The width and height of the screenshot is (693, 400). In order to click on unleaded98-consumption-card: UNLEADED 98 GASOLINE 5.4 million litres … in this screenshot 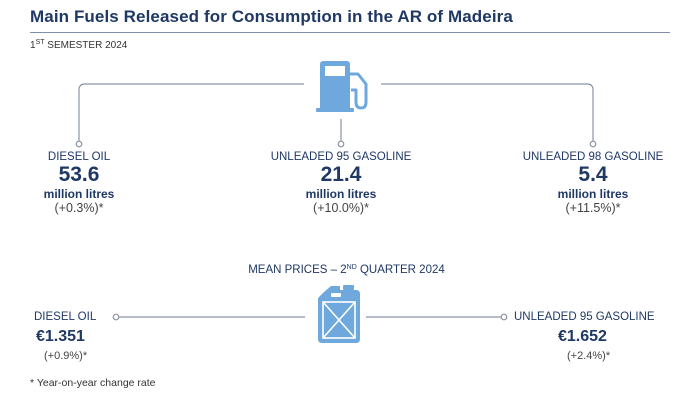, I will do `click(593, 183)`.